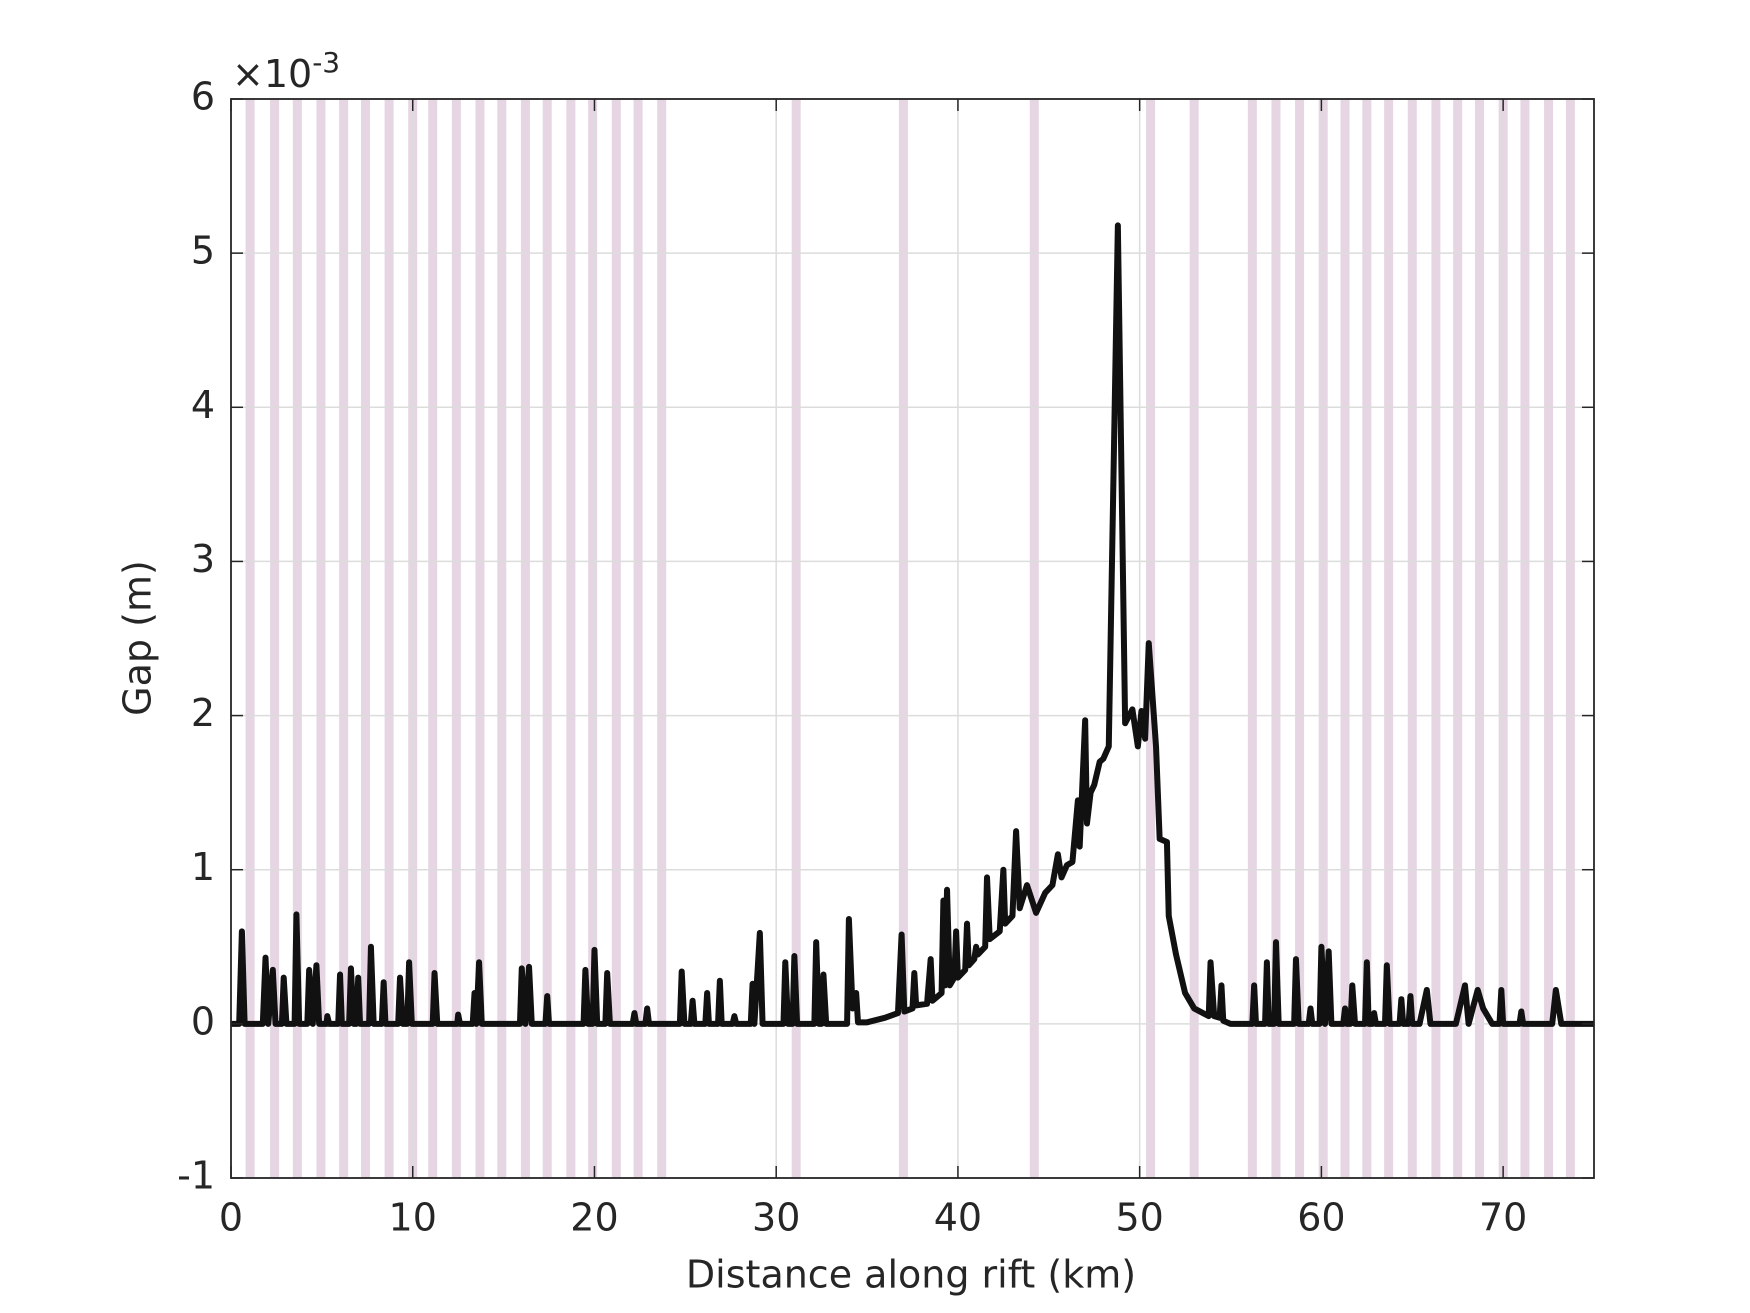 Image resolution: width=1750 pixels, height=1313 pixels. What do you see at coordinates (272, 74) in the screenshot?
I see `exponent-base: ×10` at bounding box center [272, 74].